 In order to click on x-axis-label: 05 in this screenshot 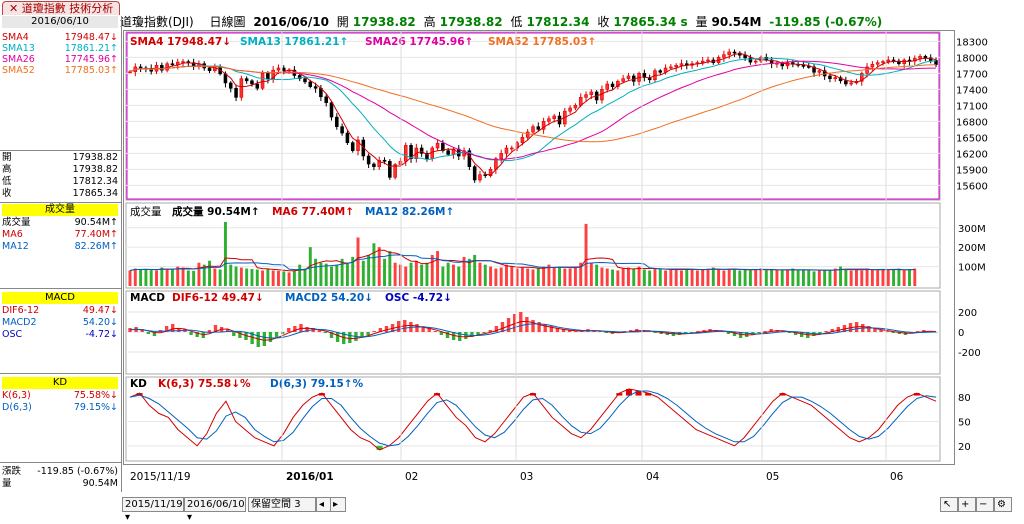, I will do `click(772, 477)`.